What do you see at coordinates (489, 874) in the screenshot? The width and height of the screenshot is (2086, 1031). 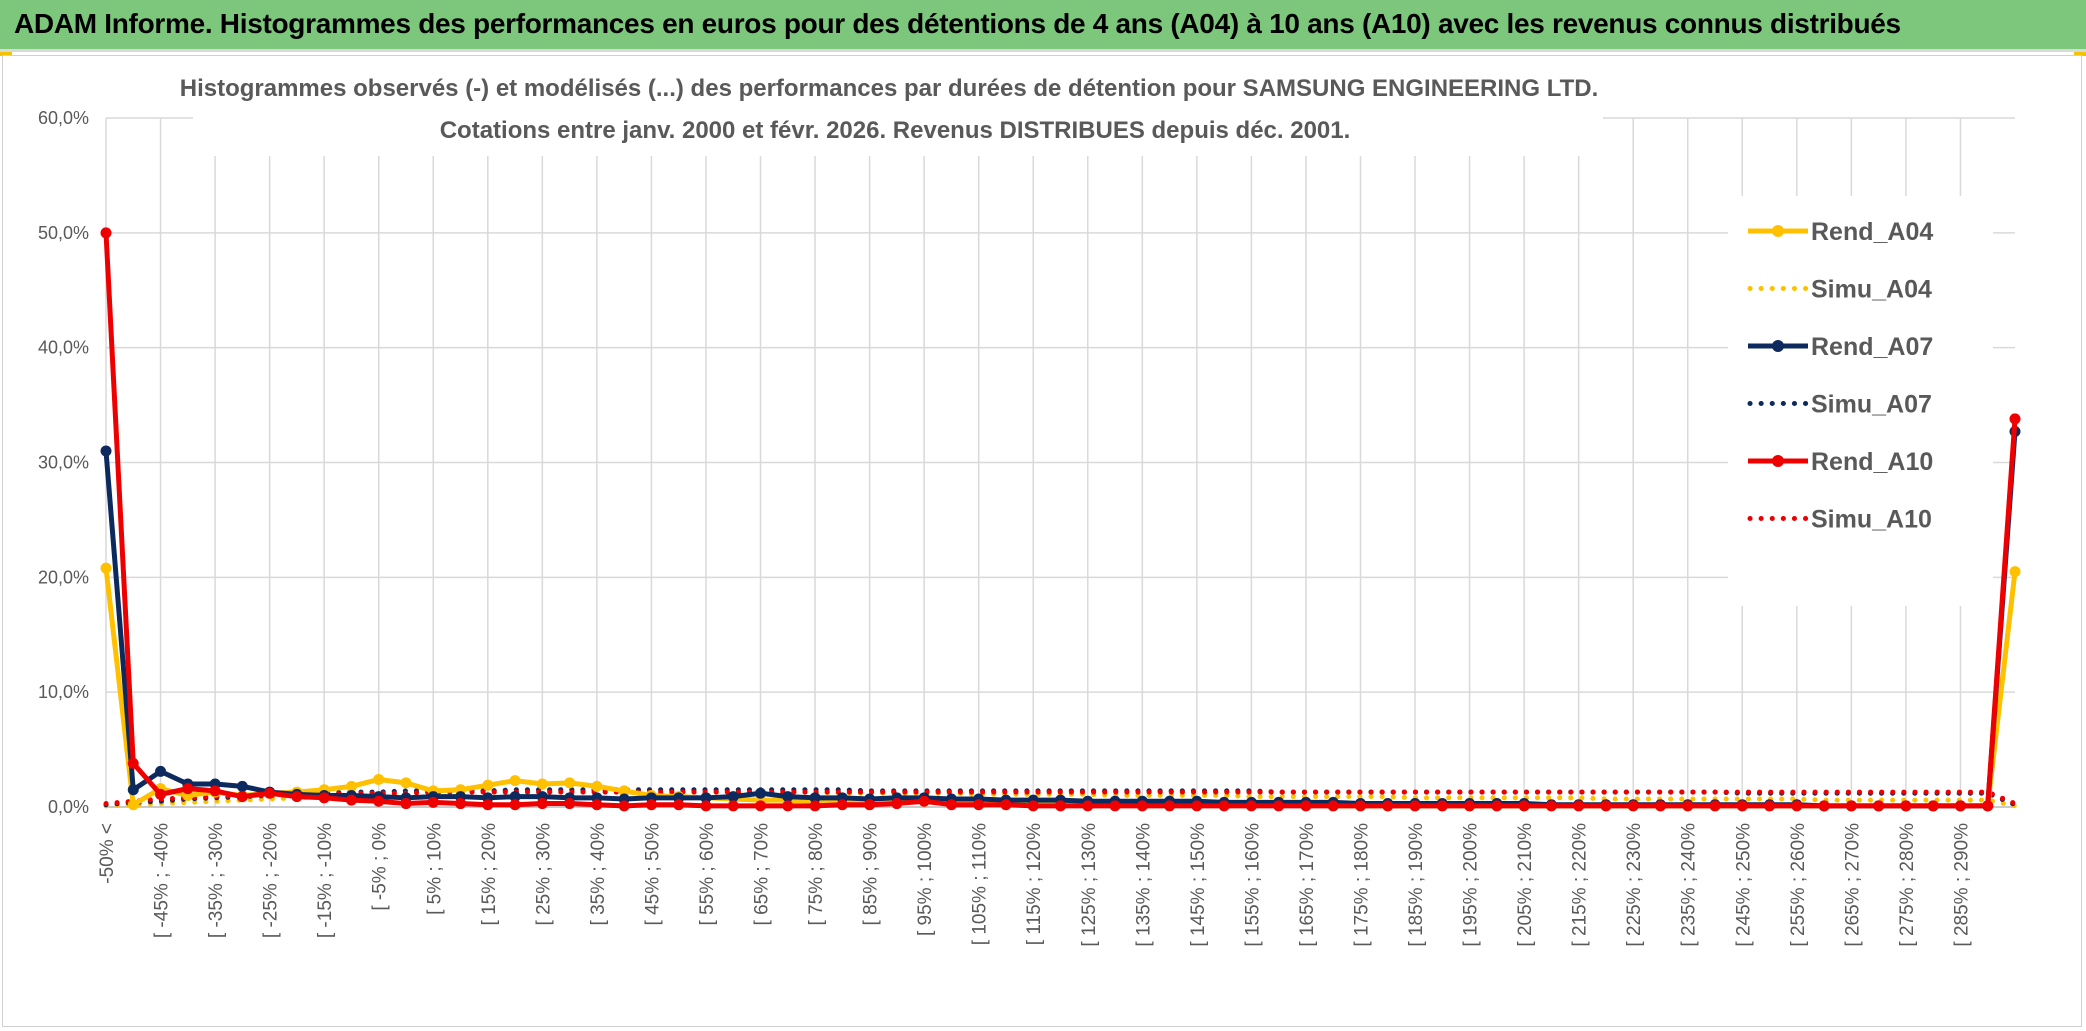 I see `x-tick-label: [ 15% ; 20%` at bounding box center [489, 874].